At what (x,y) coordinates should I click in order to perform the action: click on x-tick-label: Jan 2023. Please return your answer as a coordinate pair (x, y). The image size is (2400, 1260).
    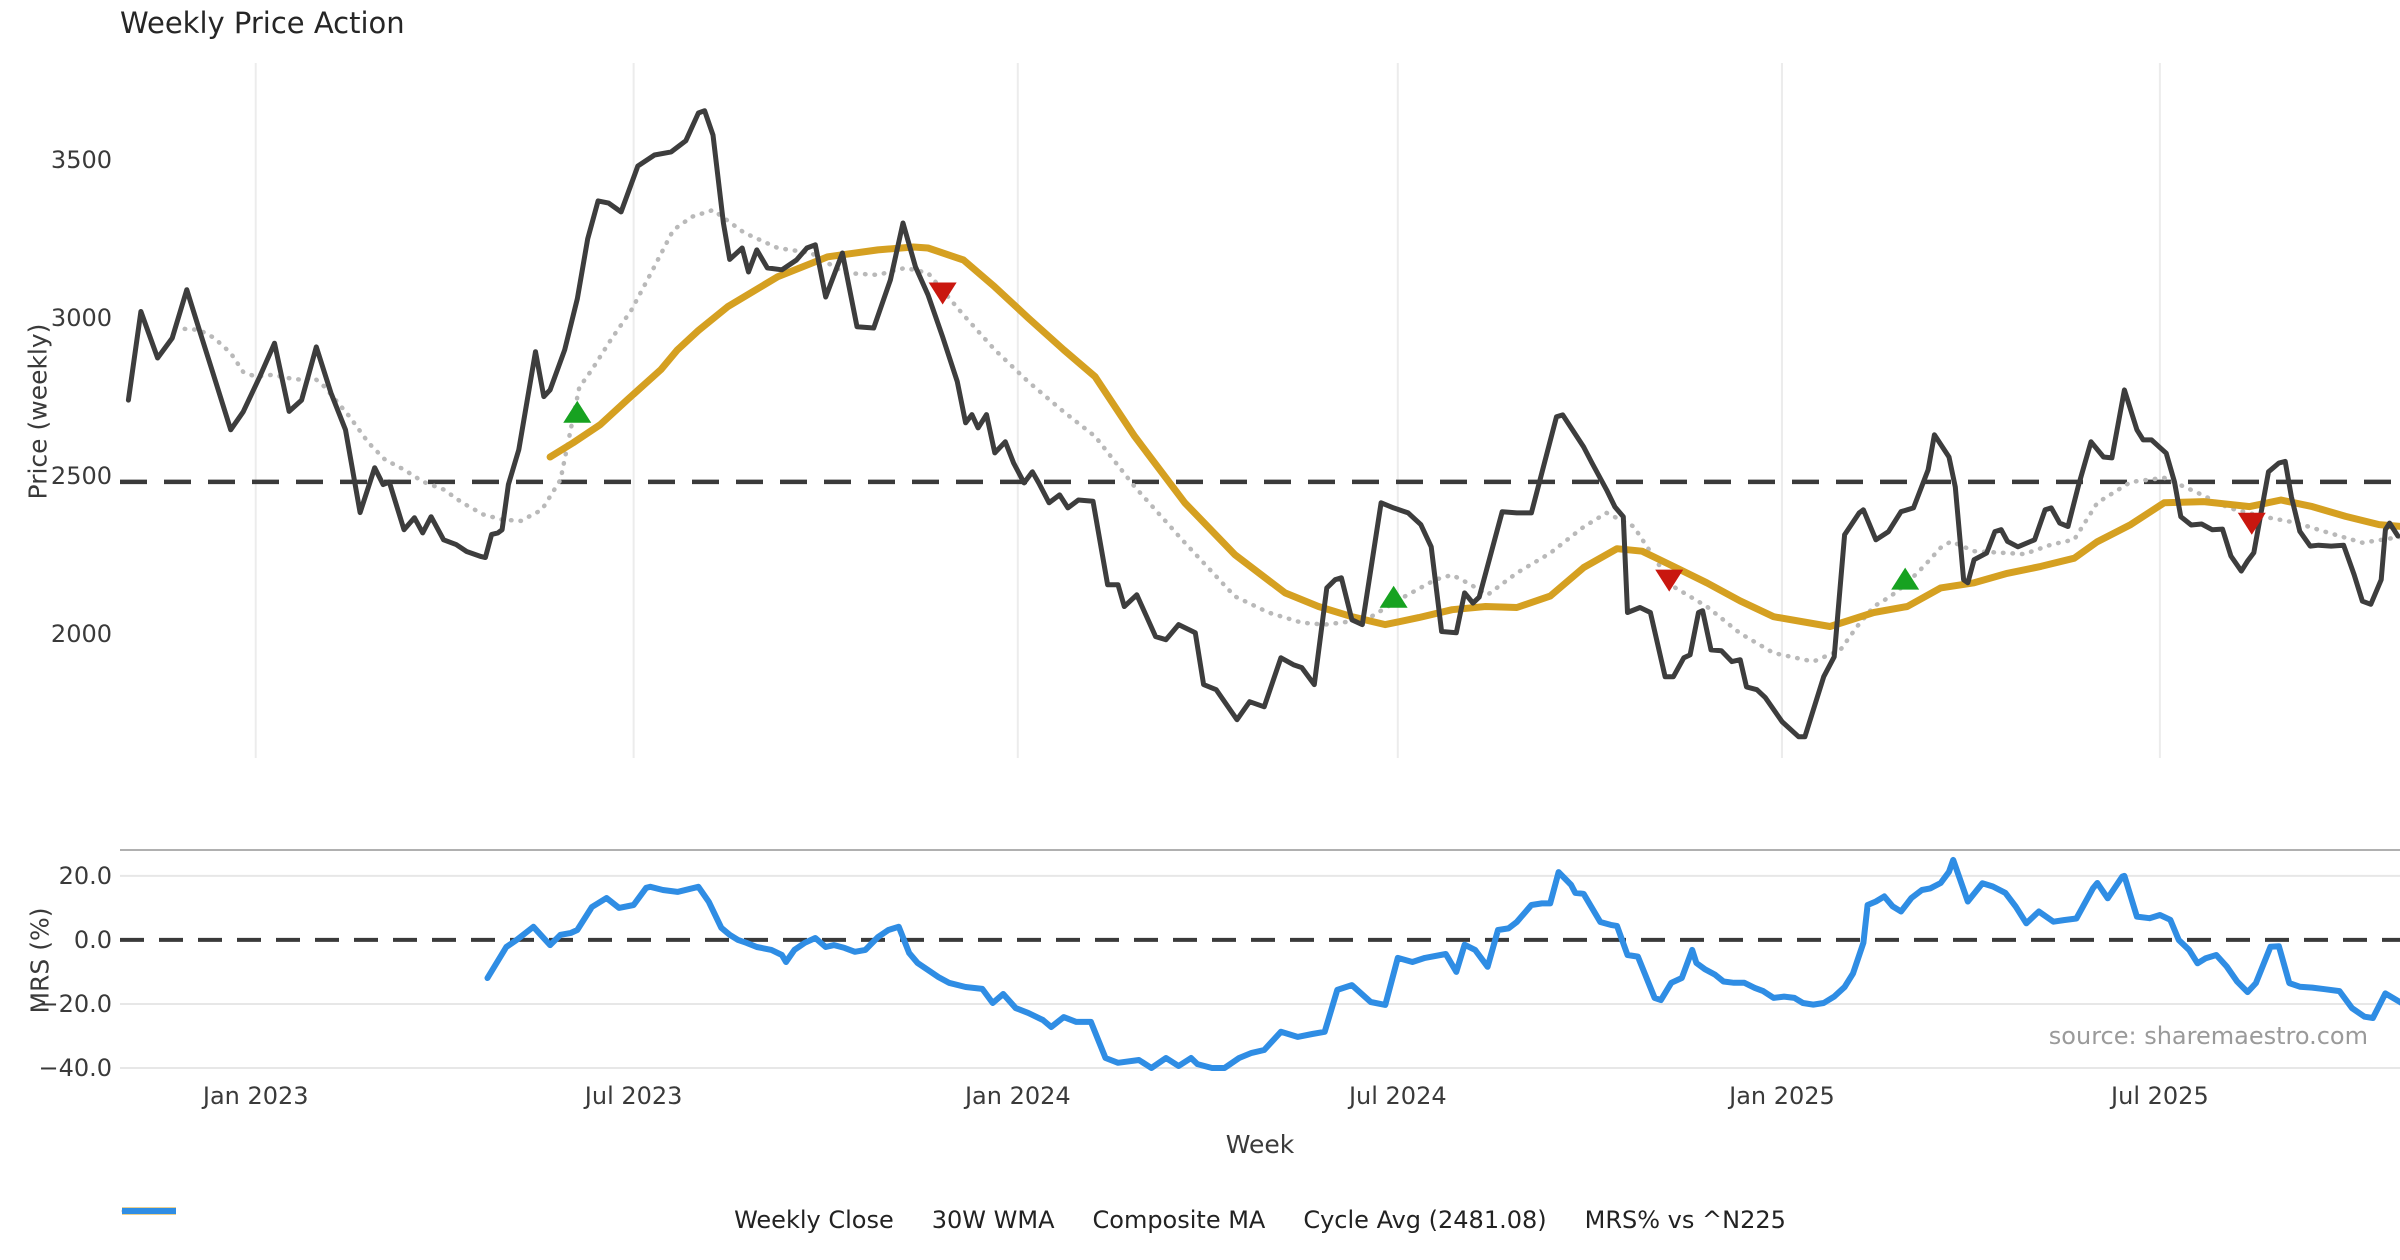
    Looking at the image, I should click on (255, 1096).